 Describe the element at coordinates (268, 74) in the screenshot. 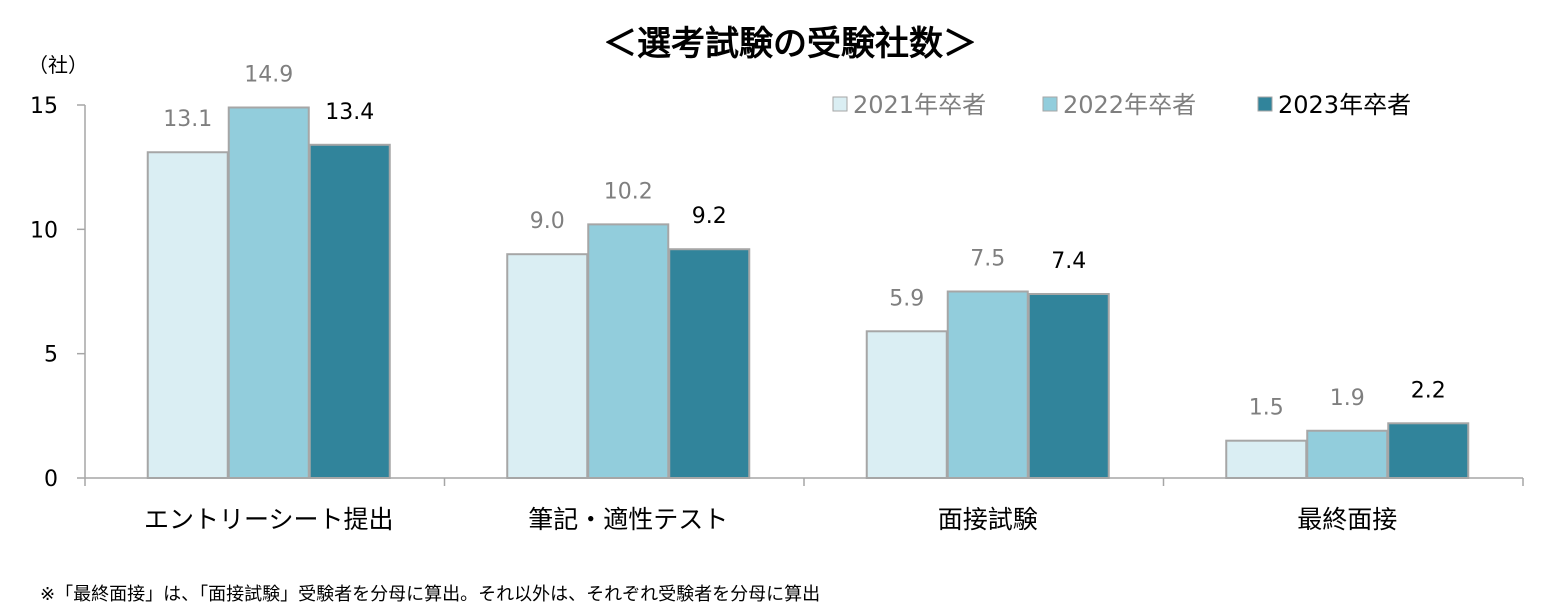

I see `data-label: 14.9` at that location.